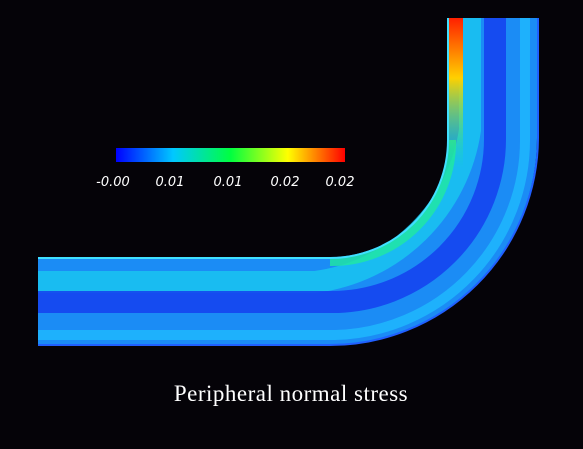 This screenshot has width=583, height=449. What do you see at coordinates (456, 93) in the screenshot?
I see `pipe-hot-streak` at bounding box center [456, 93].